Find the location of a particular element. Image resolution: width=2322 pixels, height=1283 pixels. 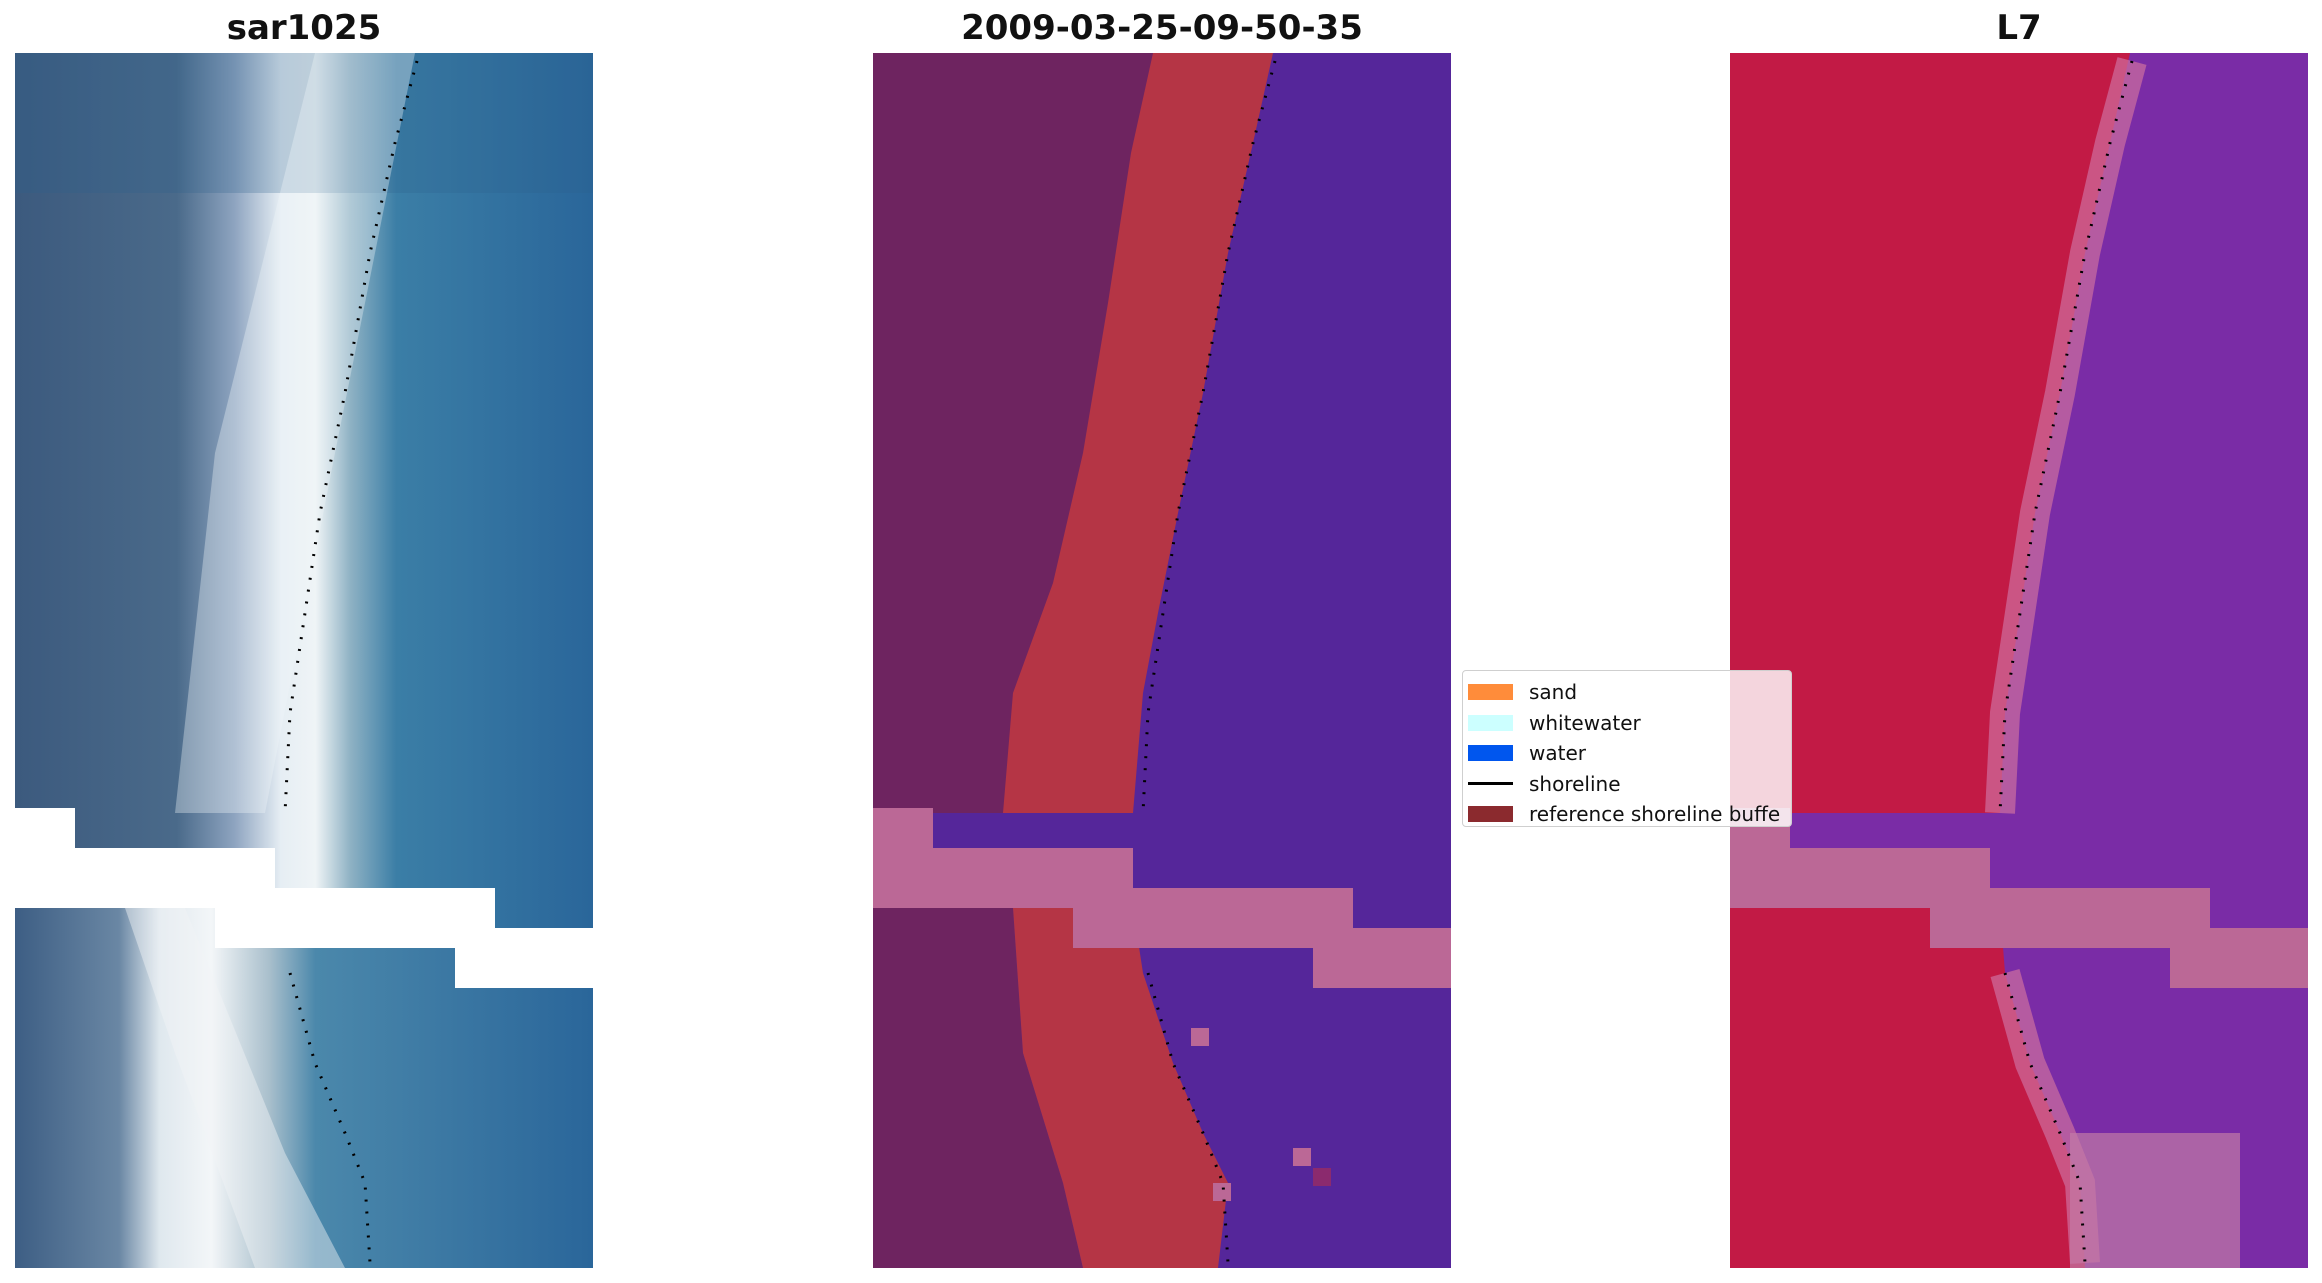

legend-label-whitewater: whitewater is located at coordinates (1585, 722).